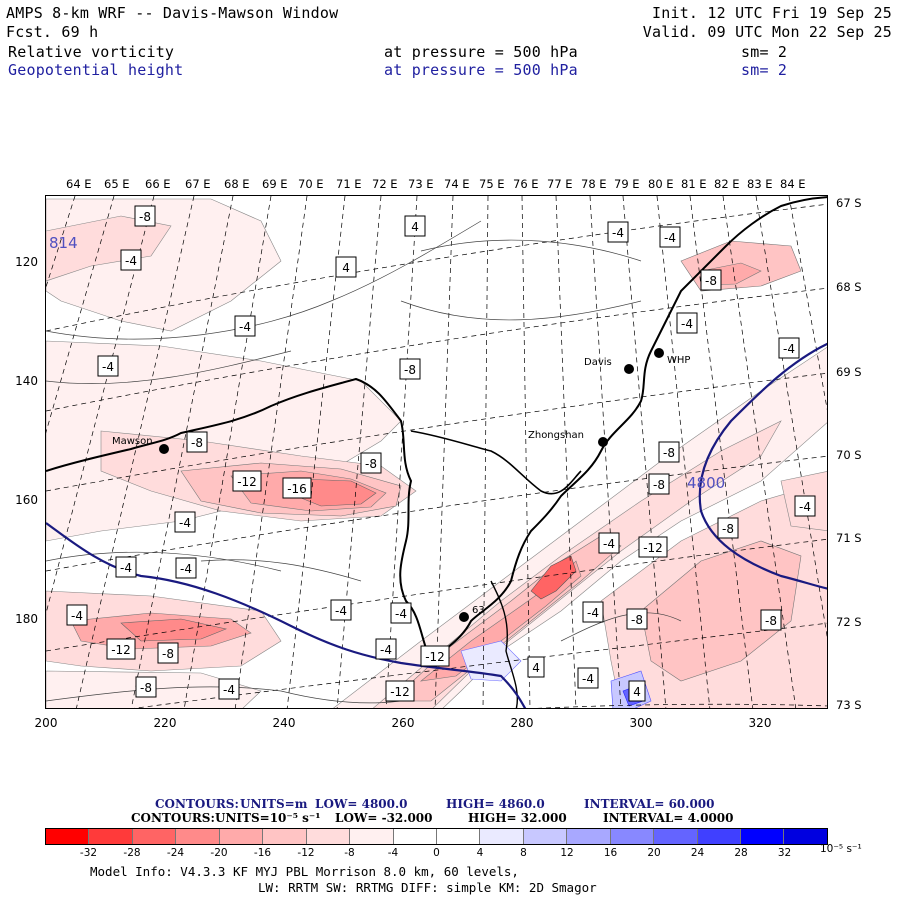  What do you see at coordinates (849, 455) in the screenshot?
I see `lat-label: 70 S` at bounding box center [849, 455].